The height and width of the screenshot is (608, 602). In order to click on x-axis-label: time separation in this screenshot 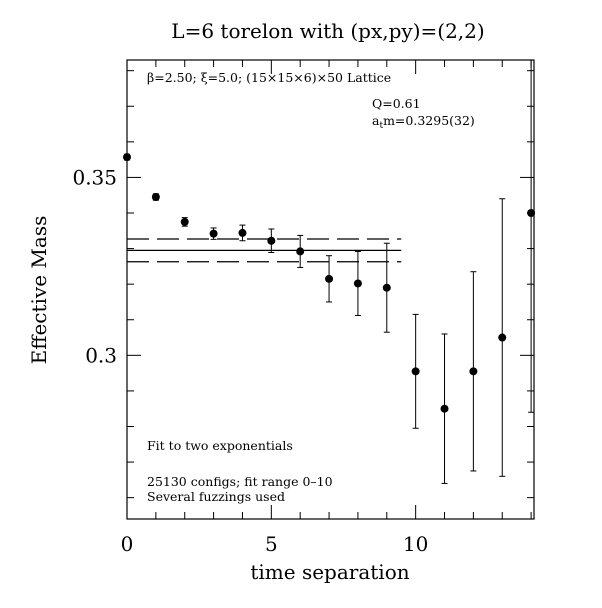, I will do `click(329, 572)`.